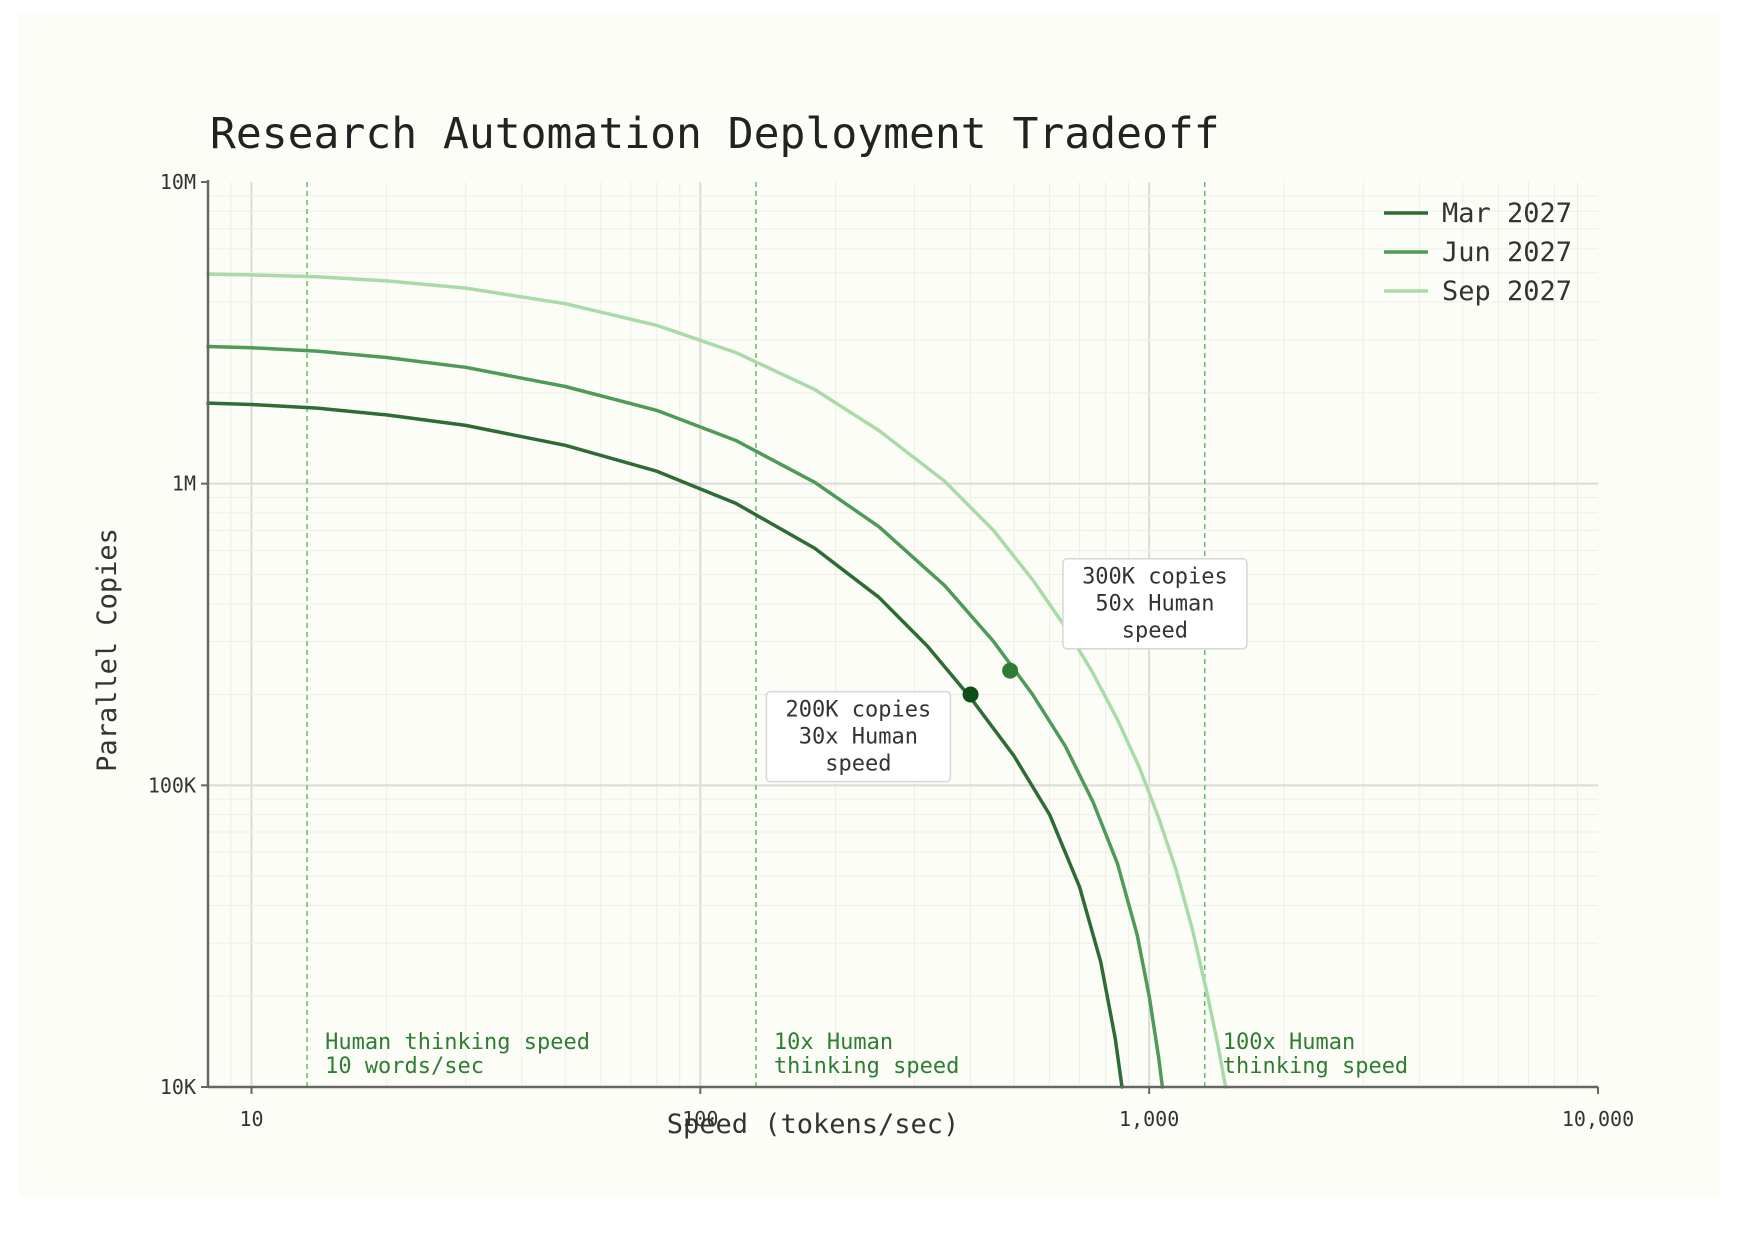 The height and width of the screenshot is (1258, 1738). I want to click on legend-label-jun-2027: Jun 2027, so click(1507, 252).